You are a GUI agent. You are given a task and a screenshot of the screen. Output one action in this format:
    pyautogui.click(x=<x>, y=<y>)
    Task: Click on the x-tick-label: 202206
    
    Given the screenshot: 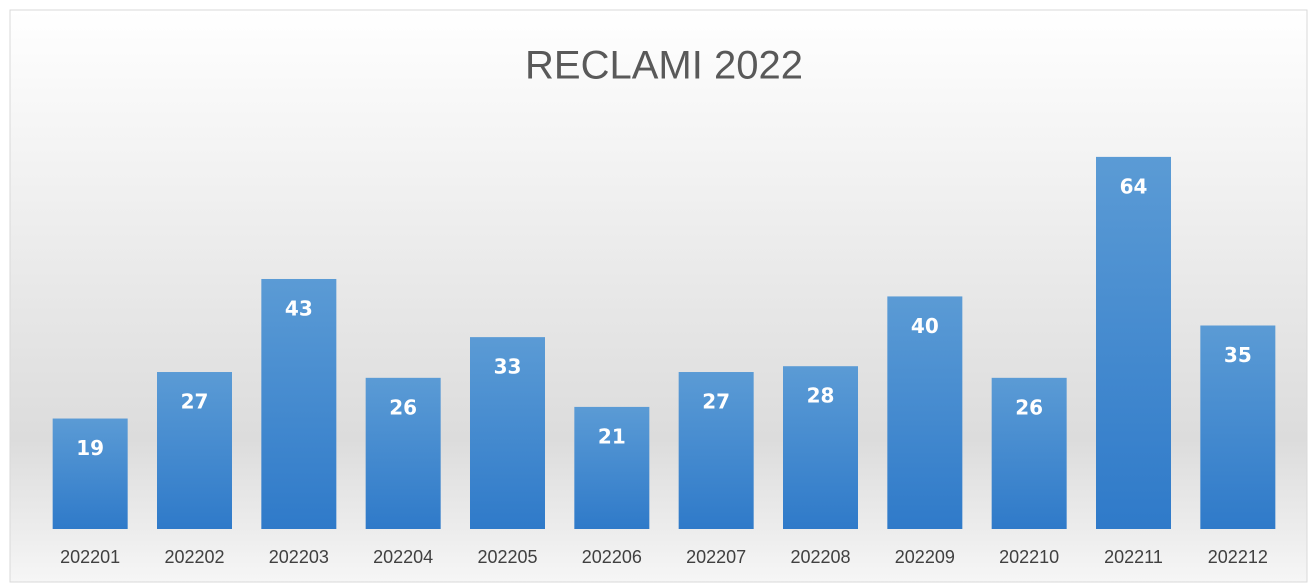 What is the action you would take?
    pyautogui.click(x=612, y=557)
    